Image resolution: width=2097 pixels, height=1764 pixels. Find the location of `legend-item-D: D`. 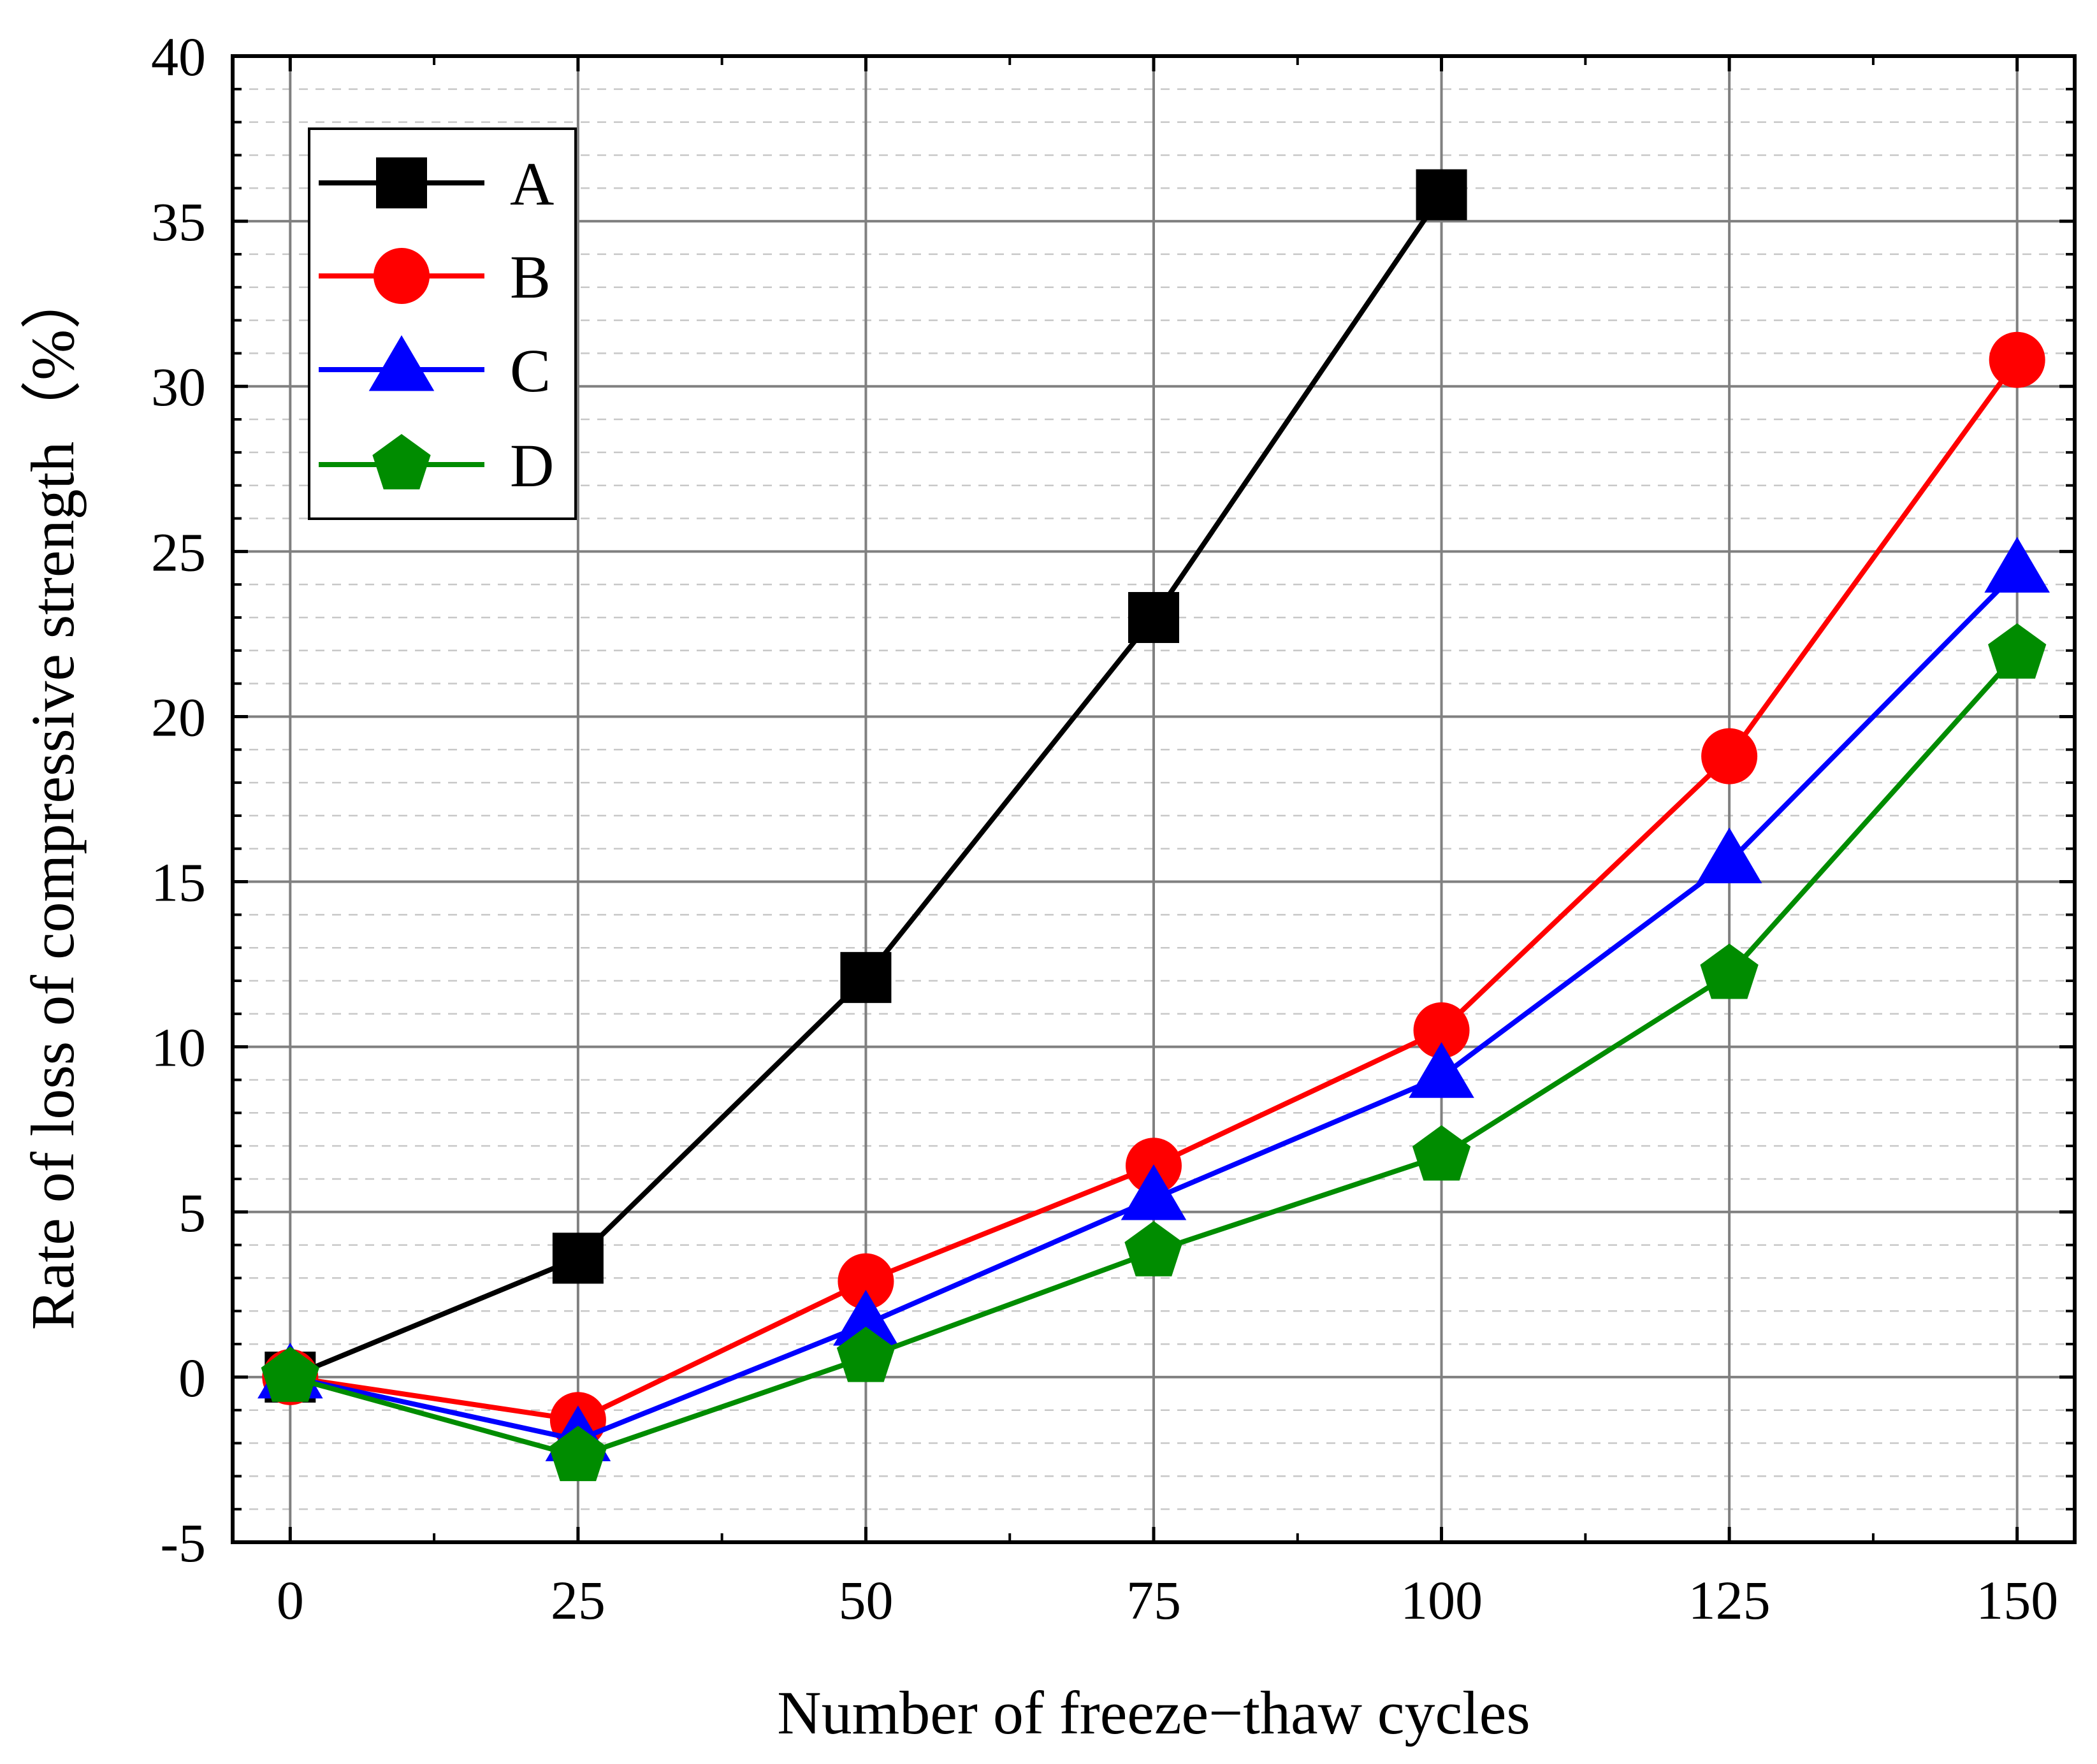

legend-item-D: D is located at coordinates (436, 465).